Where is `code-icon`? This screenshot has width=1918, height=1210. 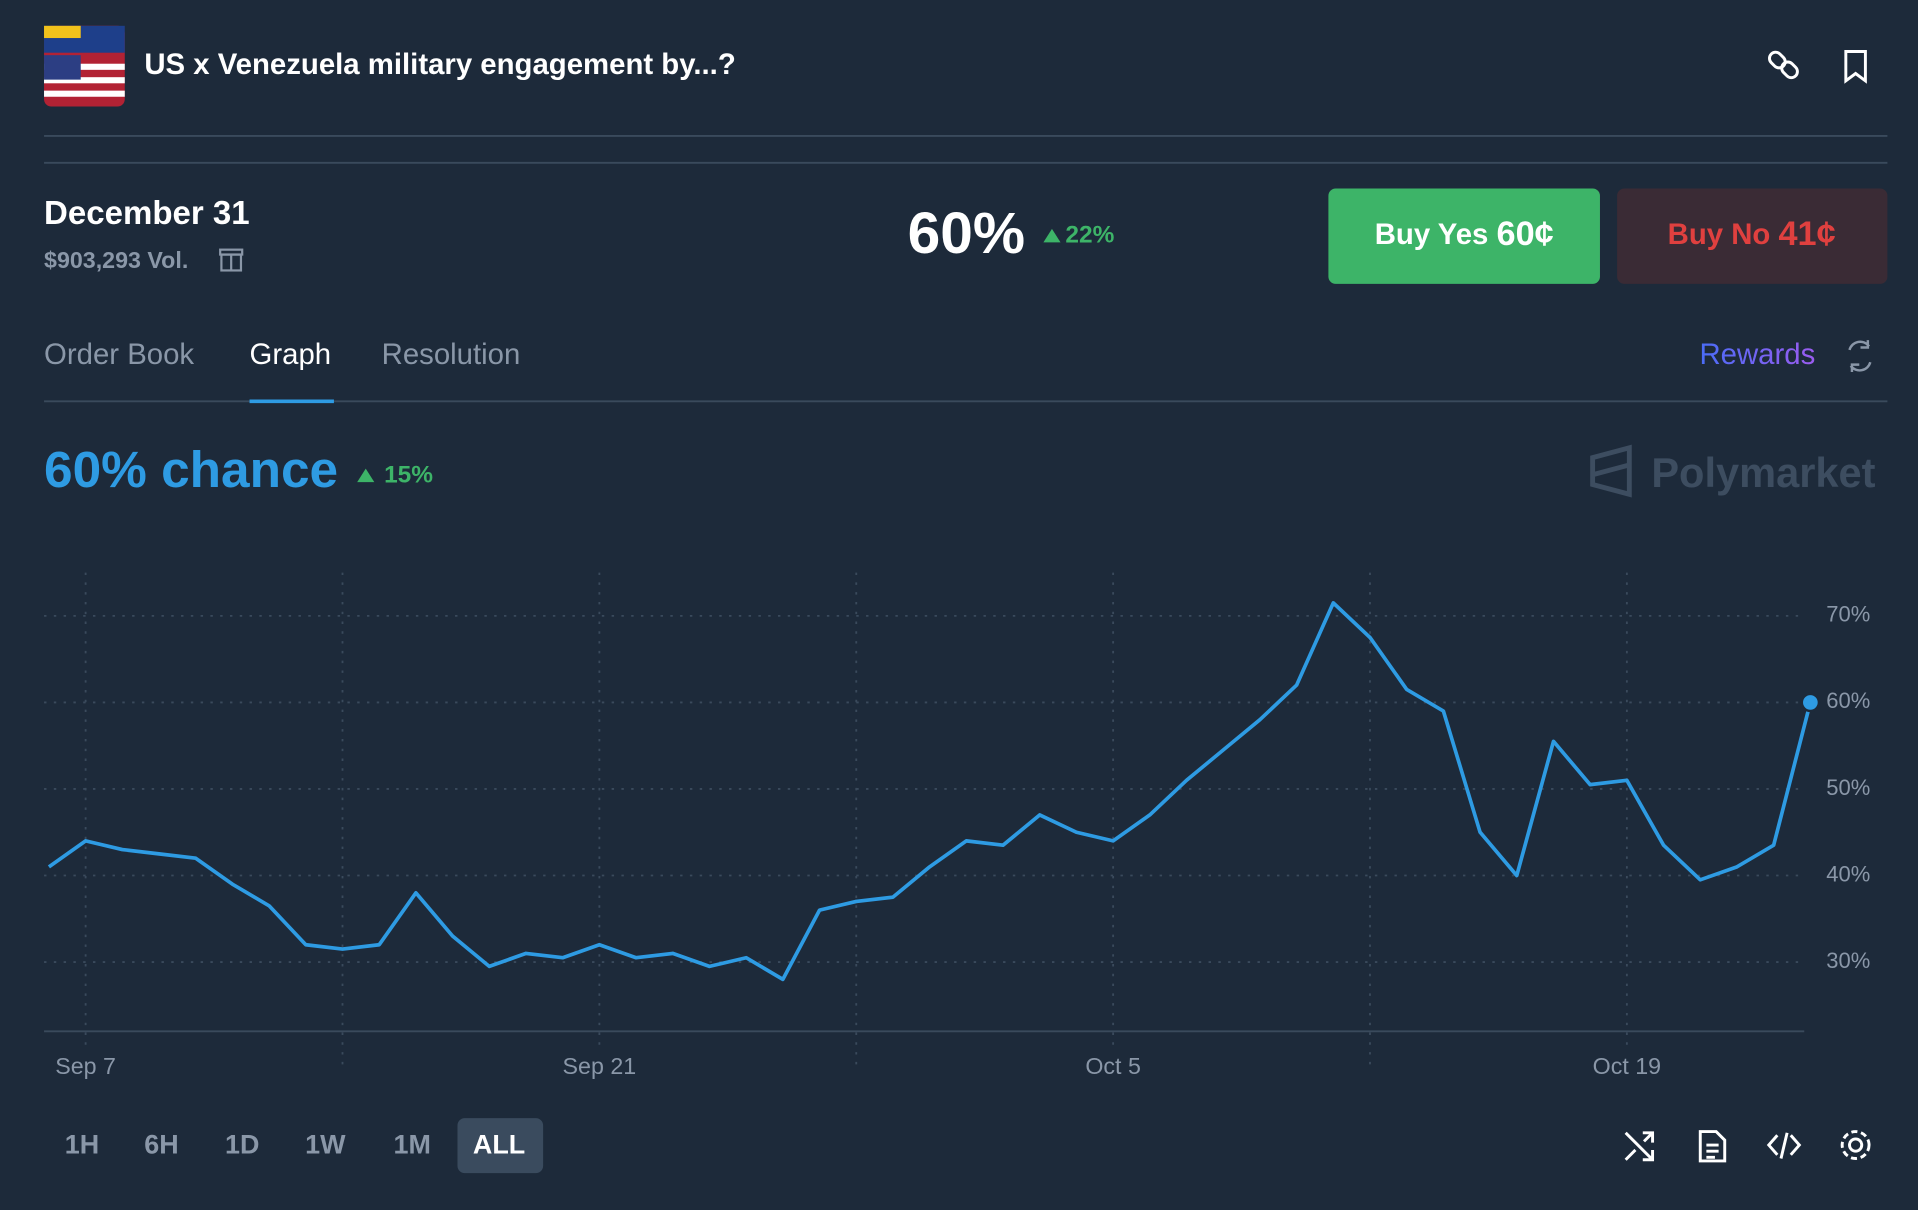 code-icon is located at coordinates (1784, 1145).